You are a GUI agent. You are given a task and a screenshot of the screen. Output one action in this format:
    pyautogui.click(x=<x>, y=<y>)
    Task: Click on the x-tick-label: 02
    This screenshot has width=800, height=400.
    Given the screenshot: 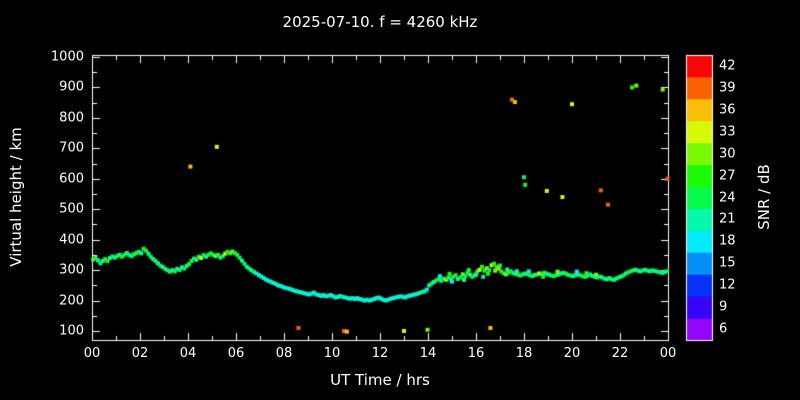 What is the action you would take?
    pyautogui.click(x=140, y=353)
    